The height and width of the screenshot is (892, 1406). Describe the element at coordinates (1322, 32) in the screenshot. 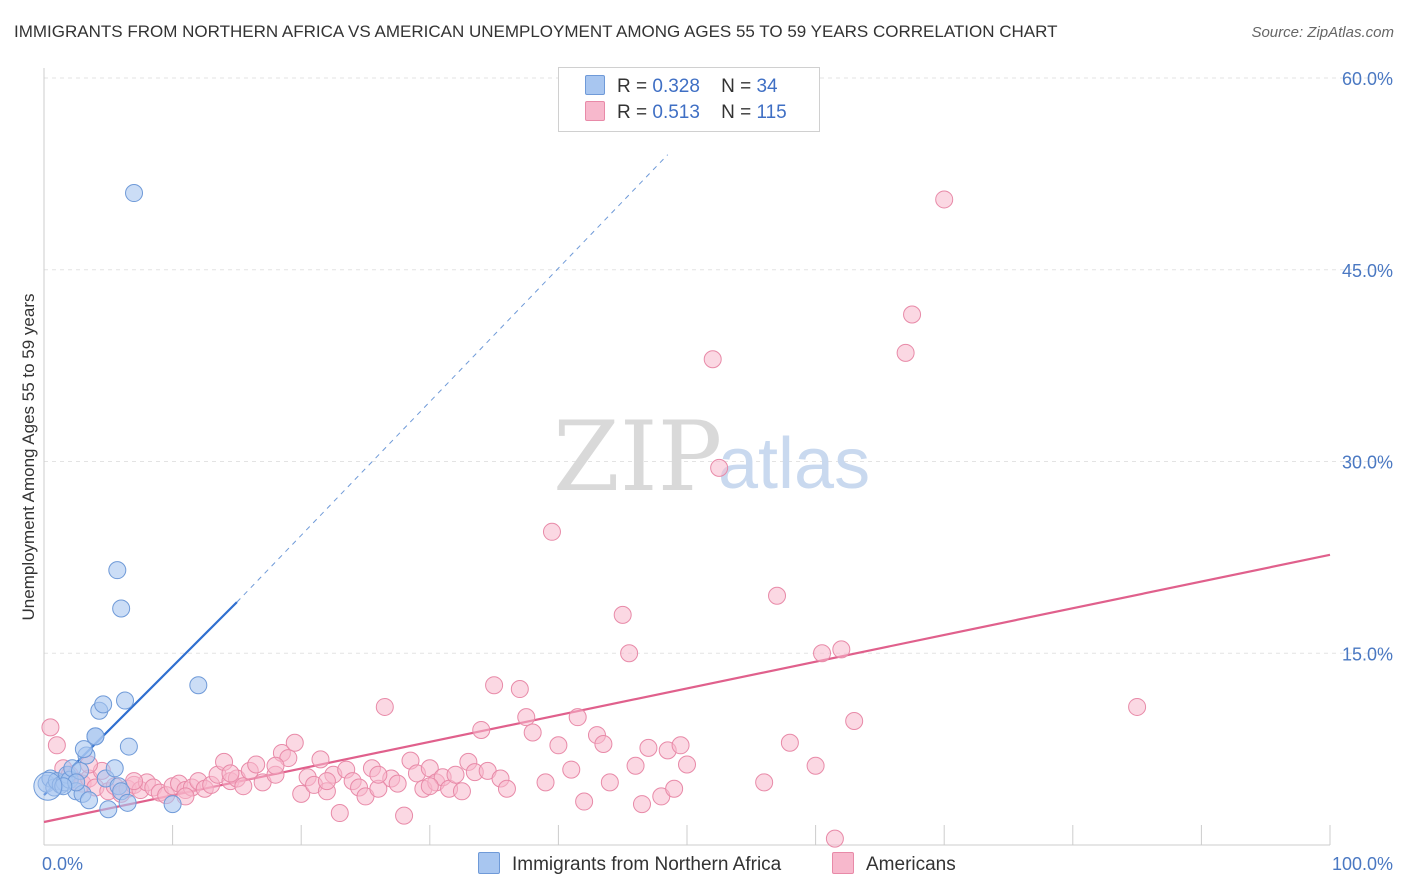

I see `source-label: Source: ZipAtlas.com` at that location.